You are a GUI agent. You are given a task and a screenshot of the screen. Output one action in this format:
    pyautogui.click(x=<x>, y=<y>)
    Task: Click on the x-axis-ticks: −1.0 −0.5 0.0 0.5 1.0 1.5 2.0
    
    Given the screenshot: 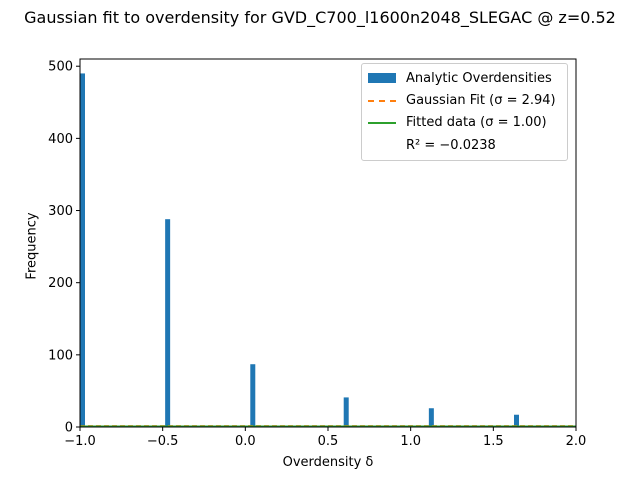 What is the action you would take?
    pyautogui.click(x=325, y=438)
    